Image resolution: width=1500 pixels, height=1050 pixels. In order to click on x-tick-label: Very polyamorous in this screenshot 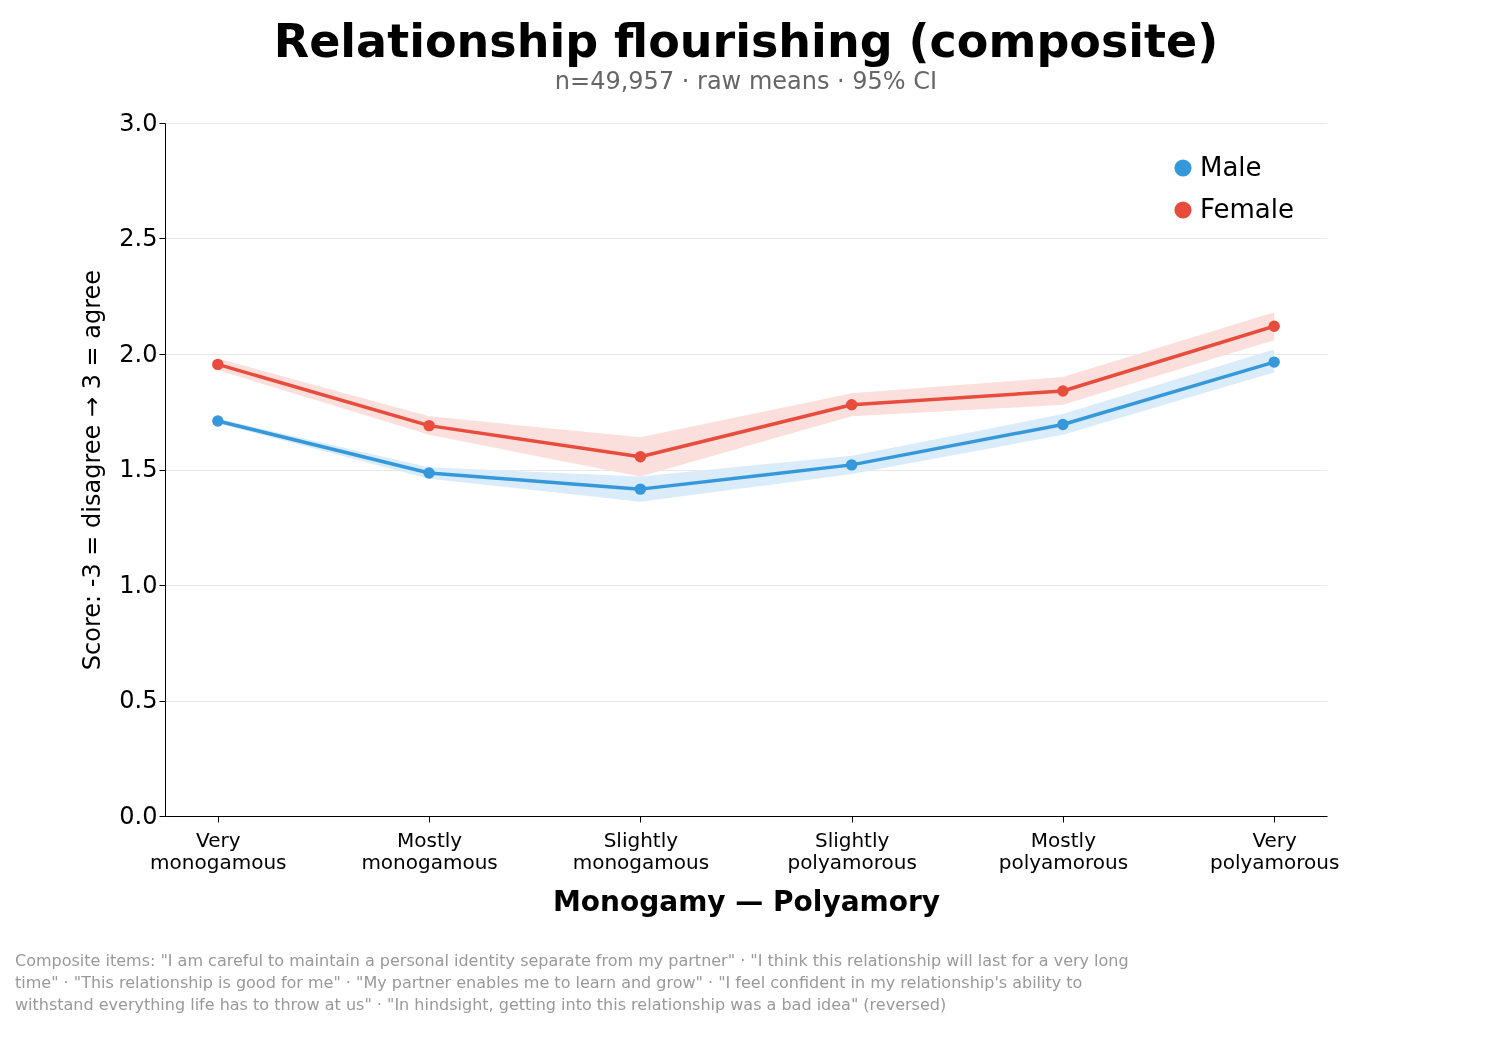, I will do `click(1274, 850)`.